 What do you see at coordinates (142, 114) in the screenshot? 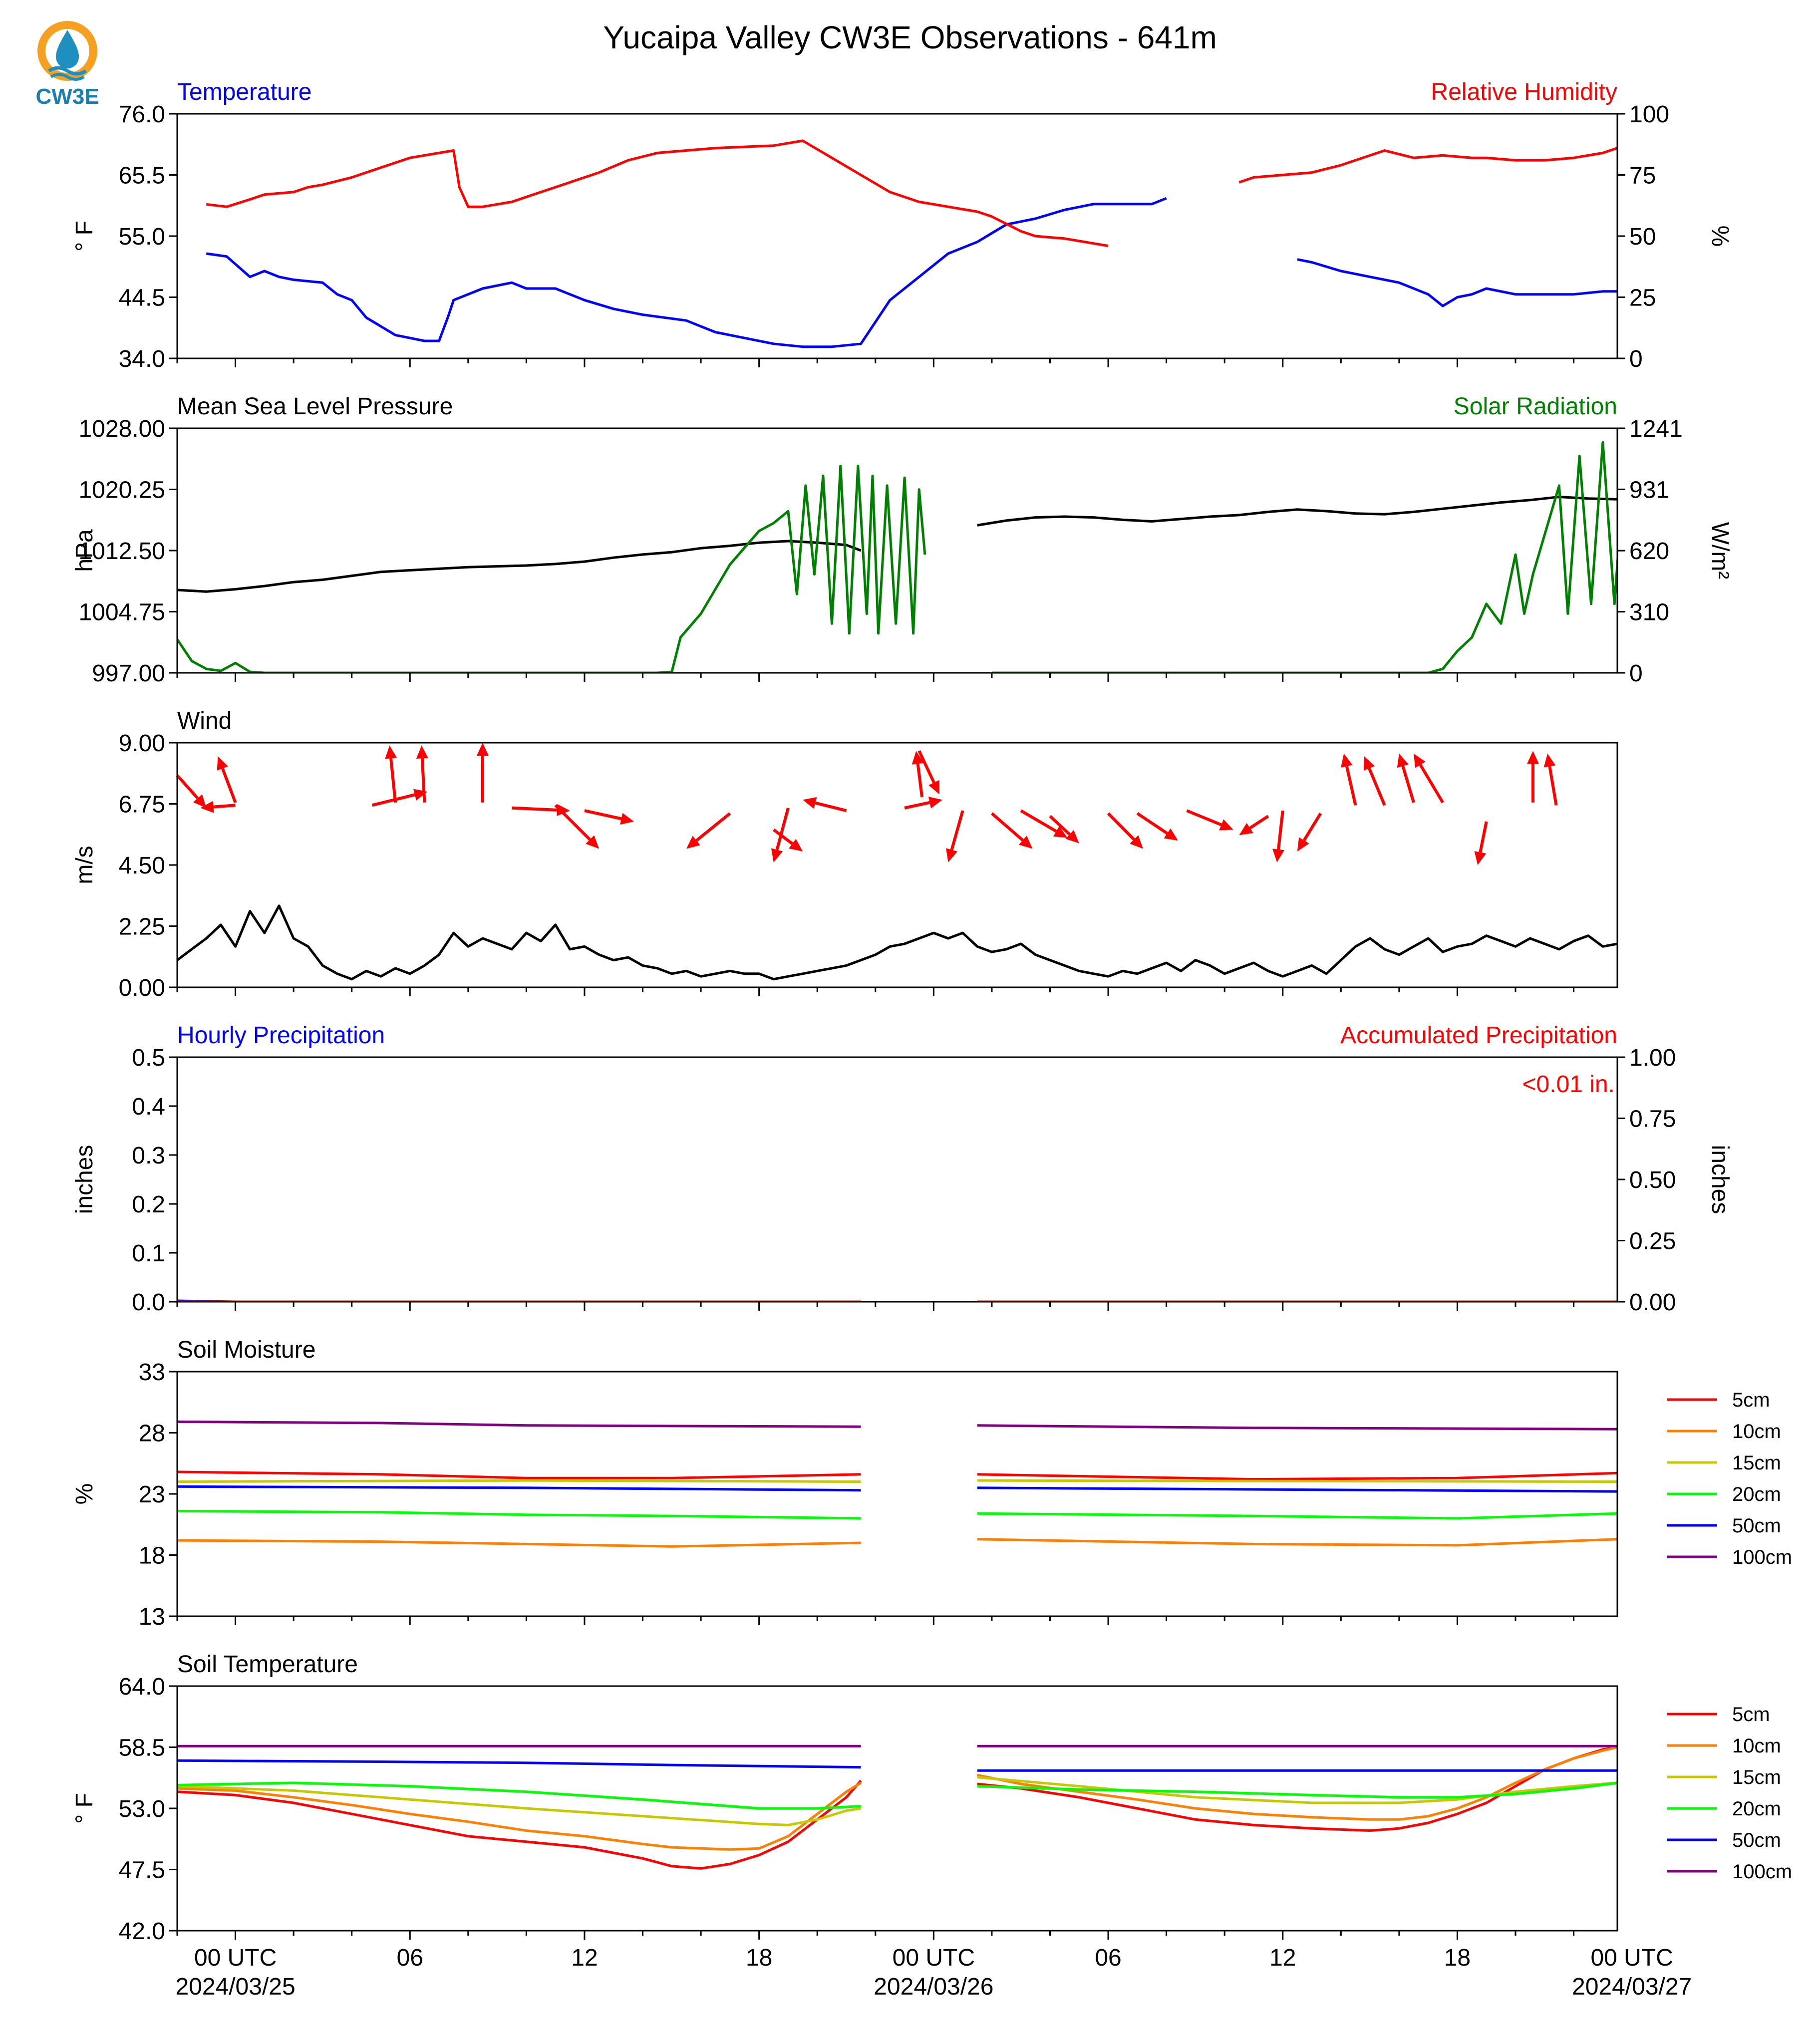
I see `y-tick-label: 76.0` at bounding box center [142, 114].